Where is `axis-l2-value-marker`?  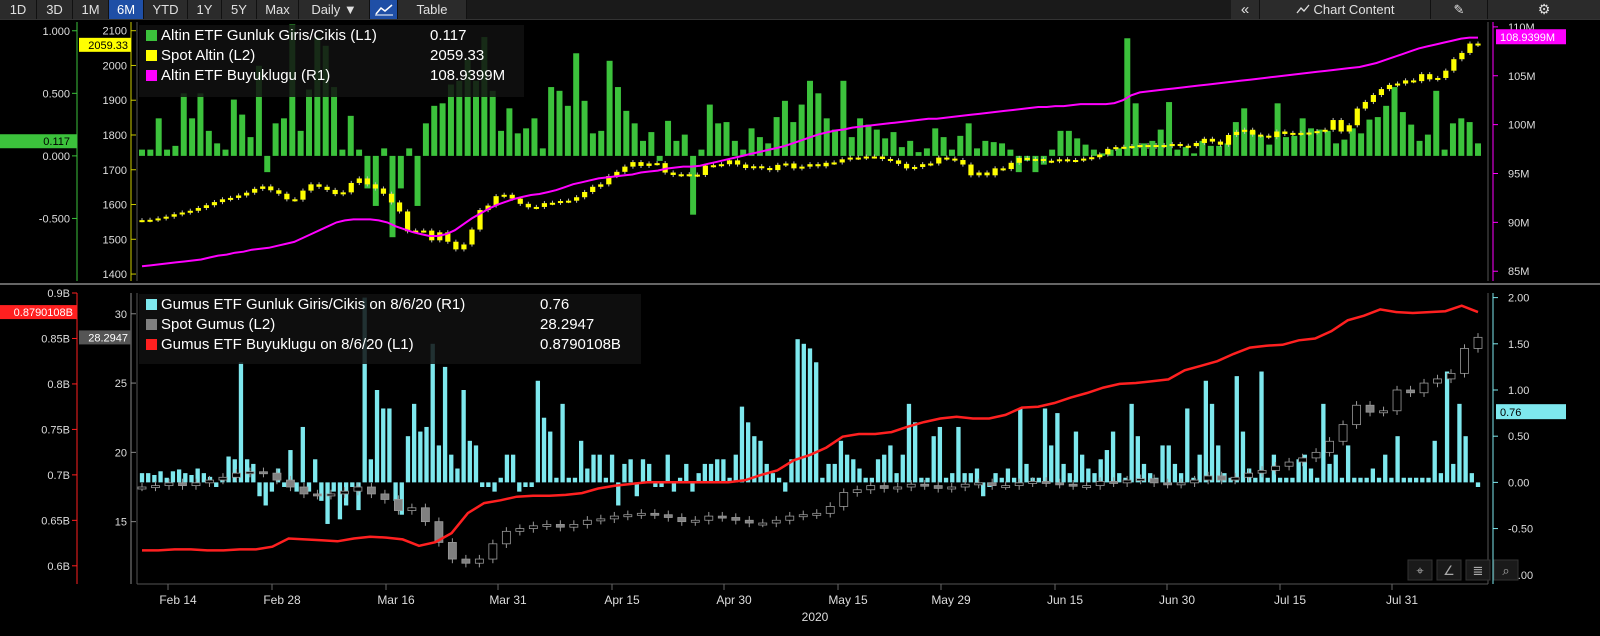 axis-l2-value-marker is located at coordinates (105, 44).